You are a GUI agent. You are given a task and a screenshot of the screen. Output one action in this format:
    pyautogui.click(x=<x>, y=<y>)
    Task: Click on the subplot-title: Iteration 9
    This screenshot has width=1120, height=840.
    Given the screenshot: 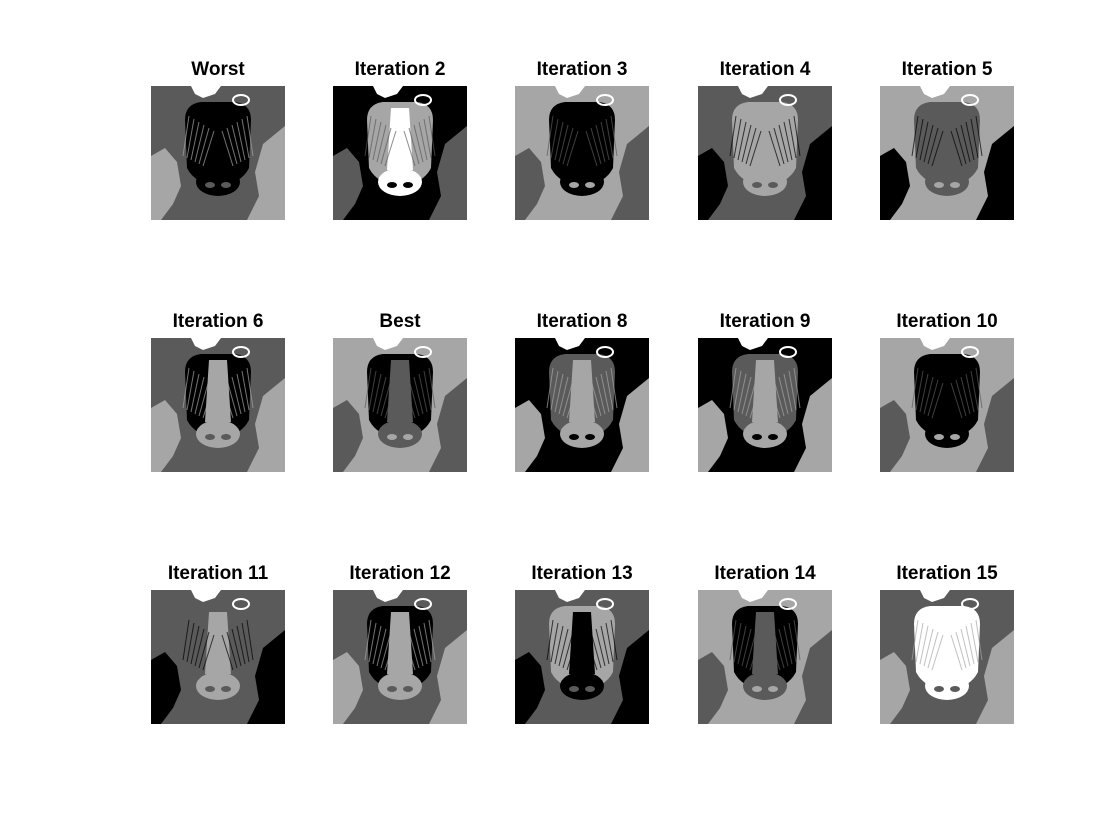 What is the action you would take?
    pyautogui.click(x=765, y=321)
    